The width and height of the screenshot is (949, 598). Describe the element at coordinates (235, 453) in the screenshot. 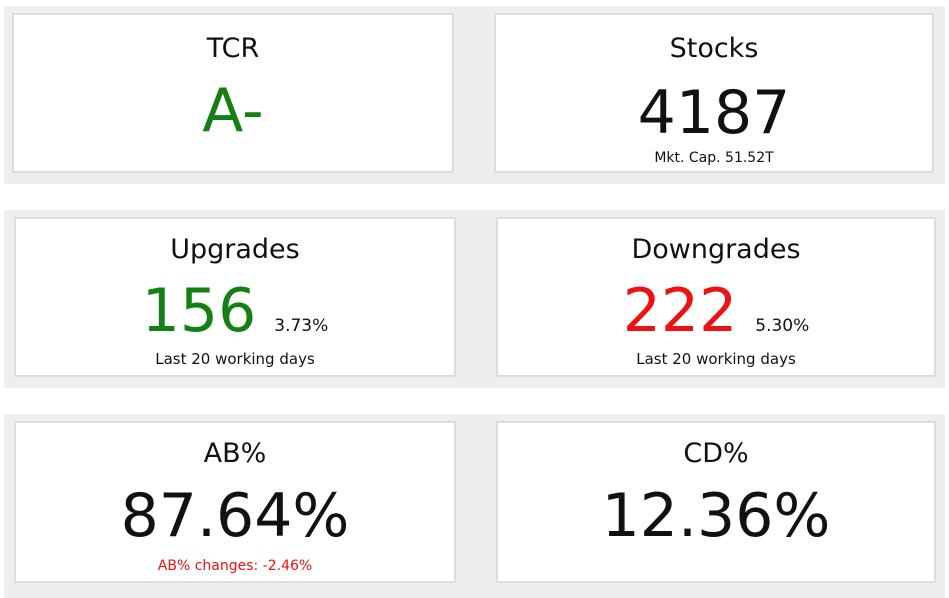

I see `ab-label: AB%` at that location.